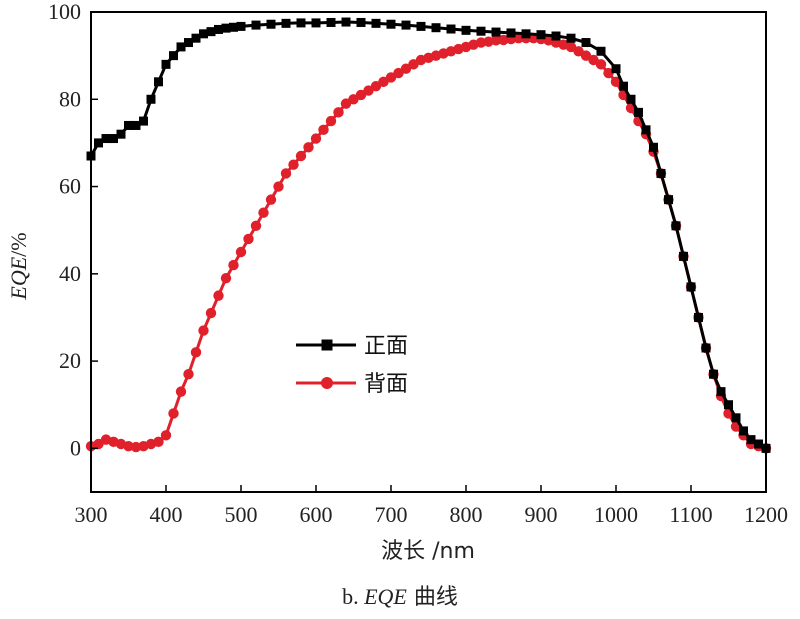  I want to click on y-tick-label: 80, so click(70, 98).